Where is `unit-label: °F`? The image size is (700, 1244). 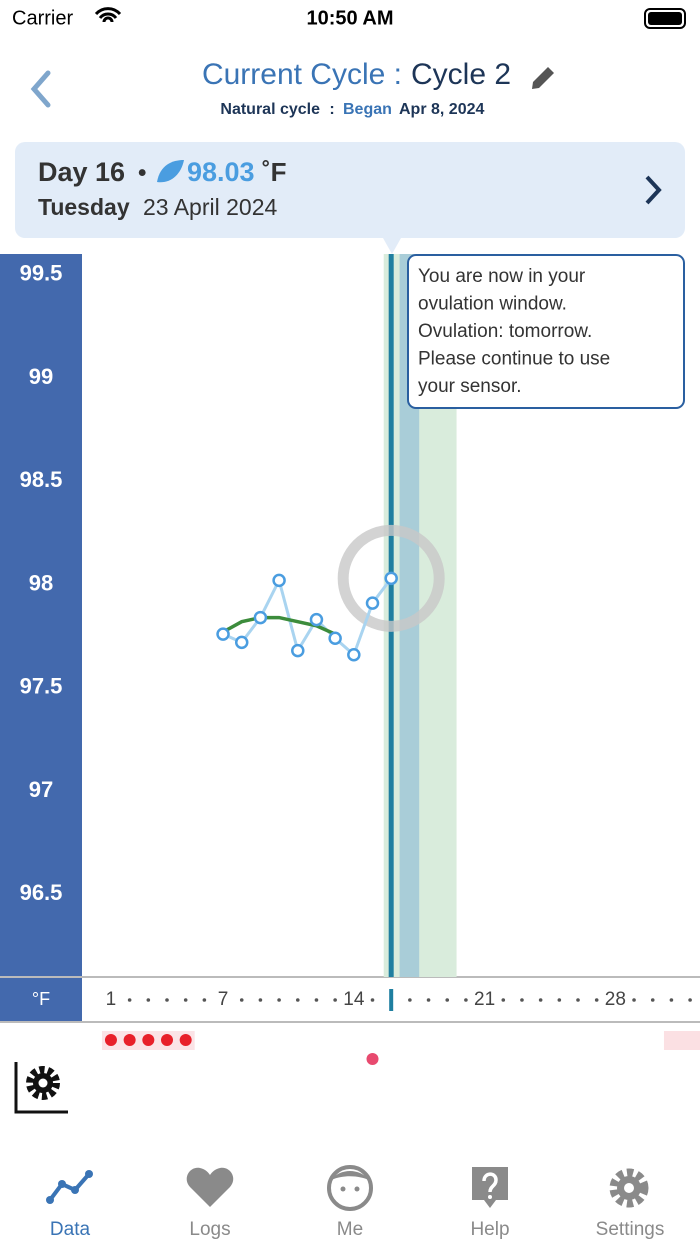 unit-label: °F is located at coordinates (41, 999).